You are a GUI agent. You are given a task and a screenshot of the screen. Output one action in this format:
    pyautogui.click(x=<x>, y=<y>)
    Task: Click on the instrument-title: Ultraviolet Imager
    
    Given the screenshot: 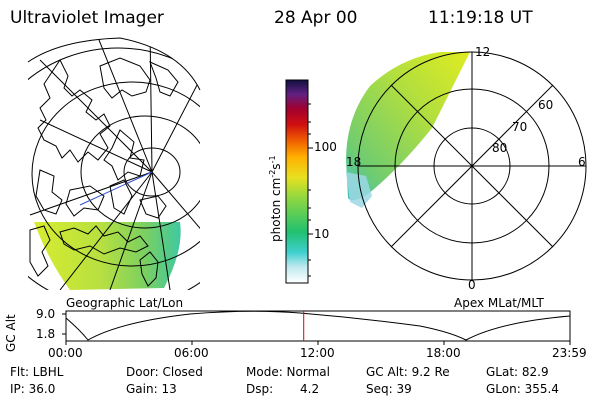 What is the action you would take?
    pyautogui.click(x=87, y=18)
    